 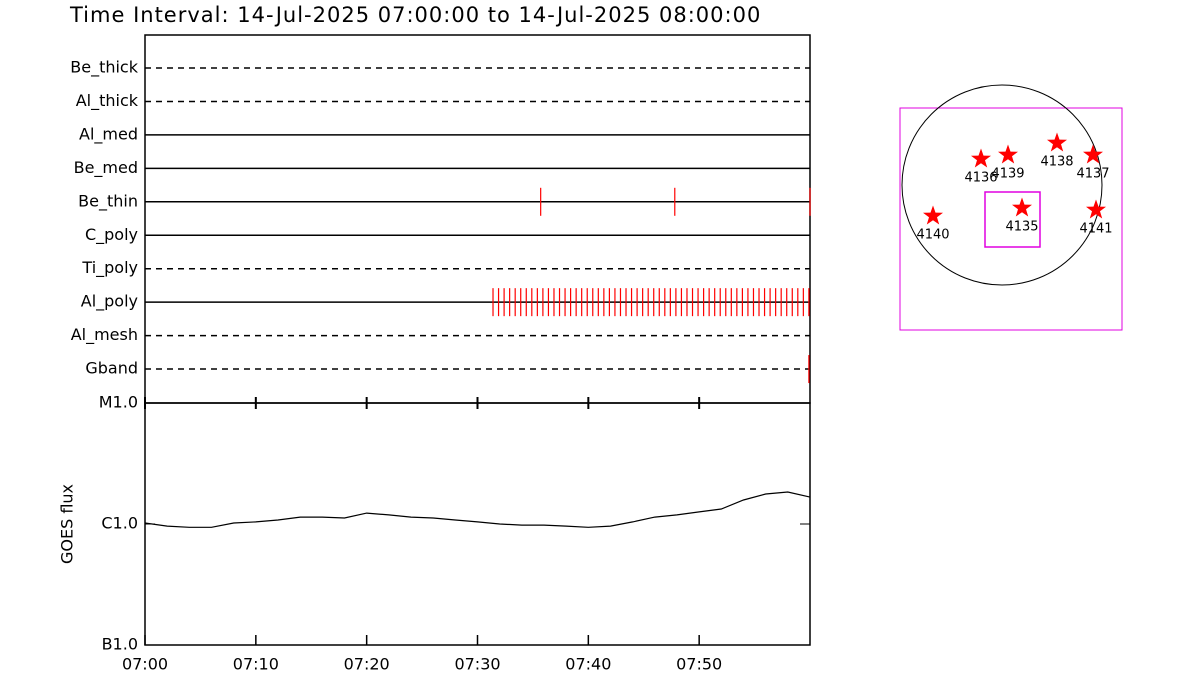 What do you see at coordinates (108, 201) in the screenshot?
I see `row-label: Be_thin` at bounding box center [108, 201].